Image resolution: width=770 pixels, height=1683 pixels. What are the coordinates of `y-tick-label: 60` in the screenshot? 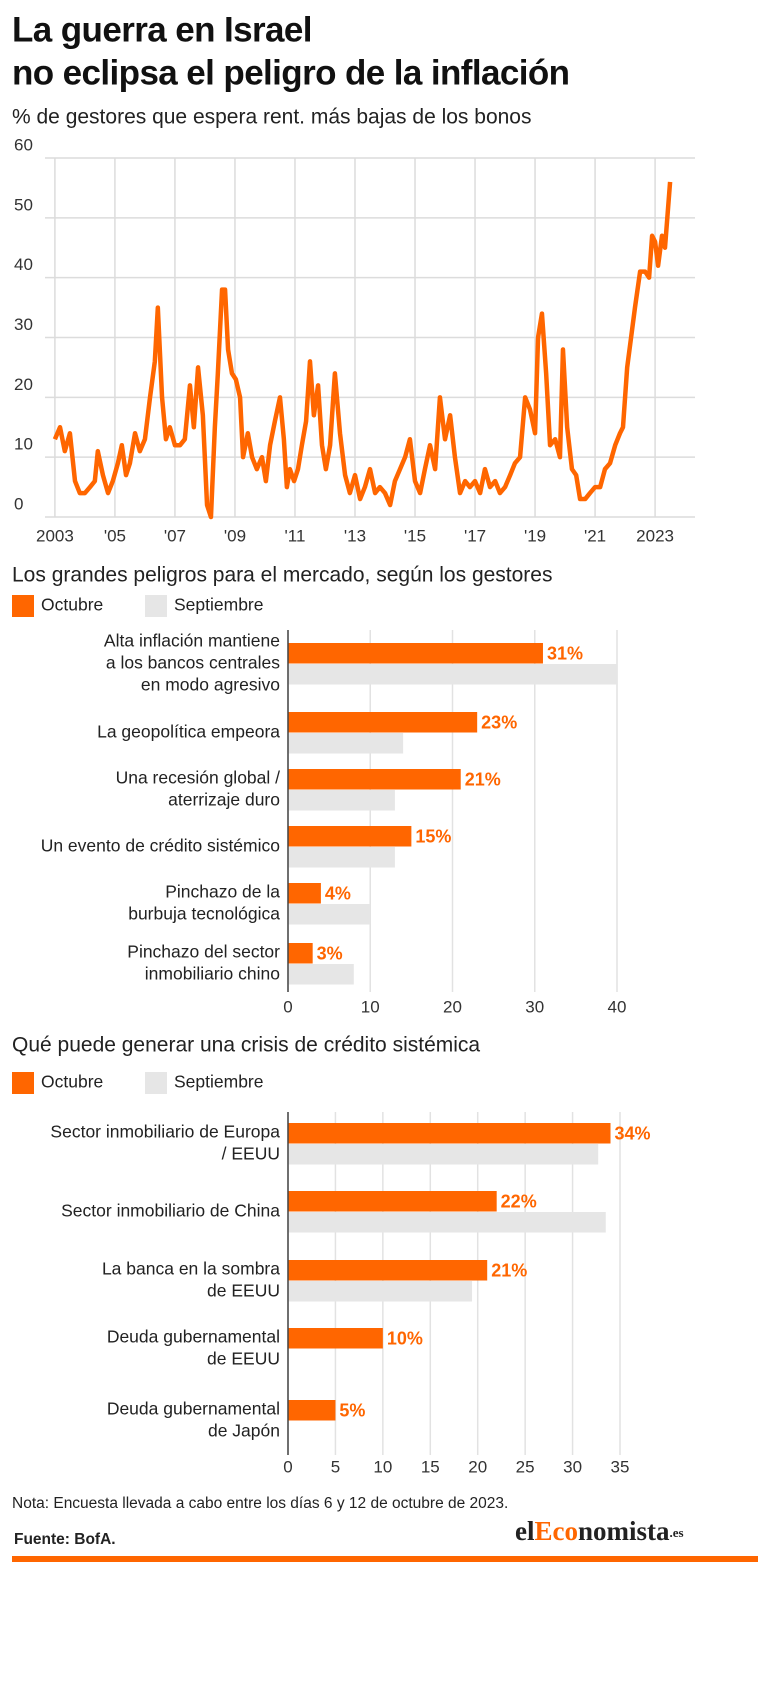 It's located at (23, 144).